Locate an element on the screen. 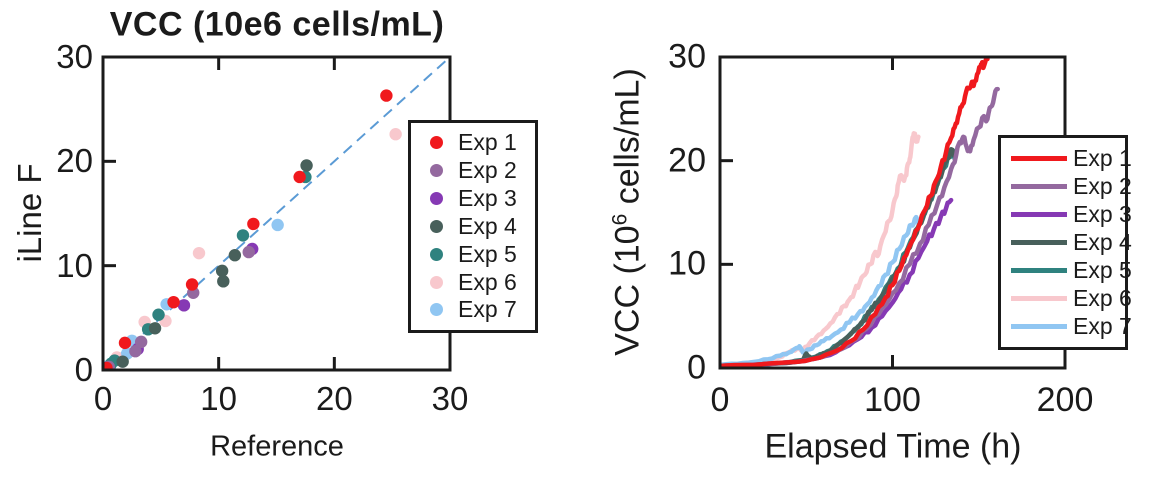 The image size is (1149, 480). y-axis-label-prefix: VCC (10 is located at coordinates (627, 290).